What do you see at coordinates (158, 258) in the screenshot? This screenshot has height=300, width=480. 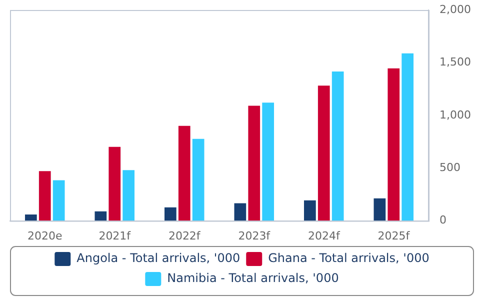 I see `legend-label: Angola - Total arrivals, '000` at bounding box center [158, 258].